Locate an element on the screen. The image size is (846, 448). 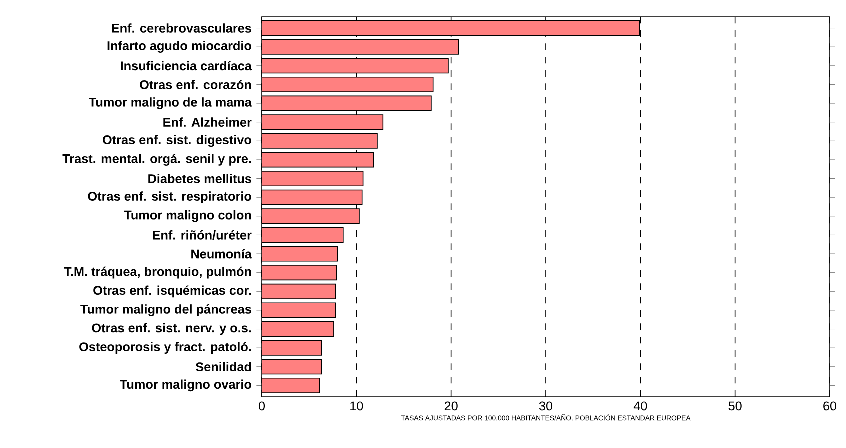
y-tick-label: Tumor maligno ovario is located at coordinates (186, 386).